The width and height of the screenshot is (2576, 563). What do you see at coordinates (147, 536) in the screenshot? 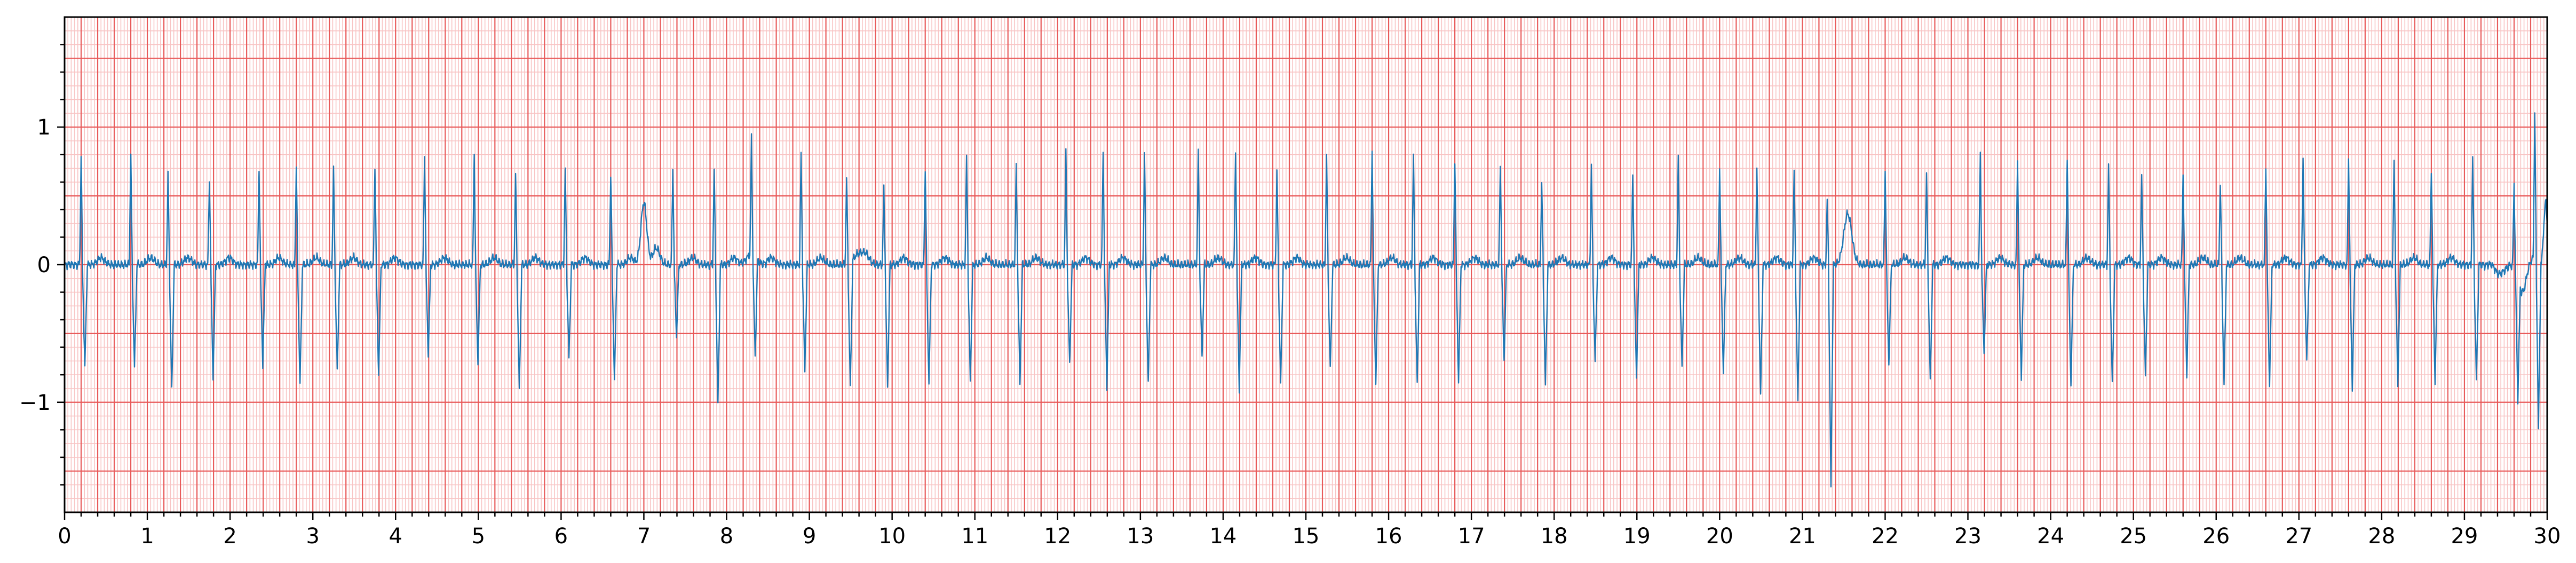
I see `x-tick-label: 1` at bounding box center [147, 536].